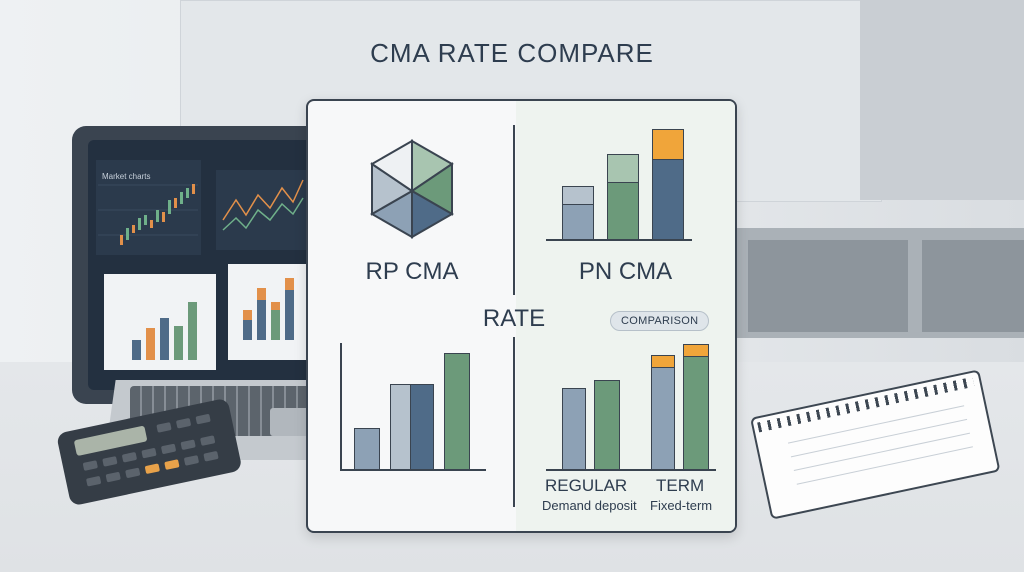  What do you see at coordinates (412, 271) in the screenshot?
I see `rp-cma-label: RP CMA` at bounding box center [412, 271].